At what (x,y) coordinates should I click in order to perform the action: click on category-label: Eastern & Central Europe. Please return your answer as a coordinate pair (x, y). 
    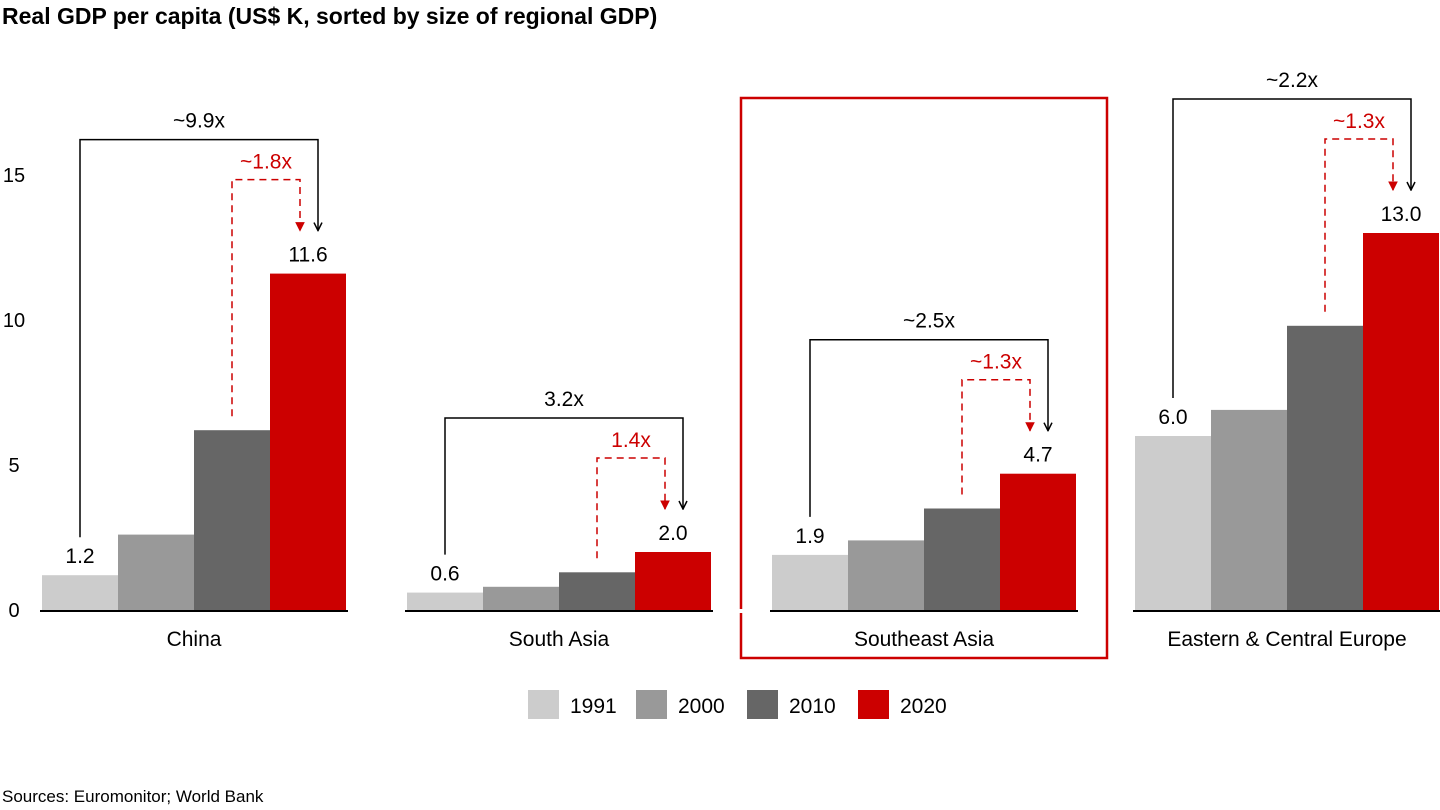
    Looking at the image, I should click on (1286, 639).